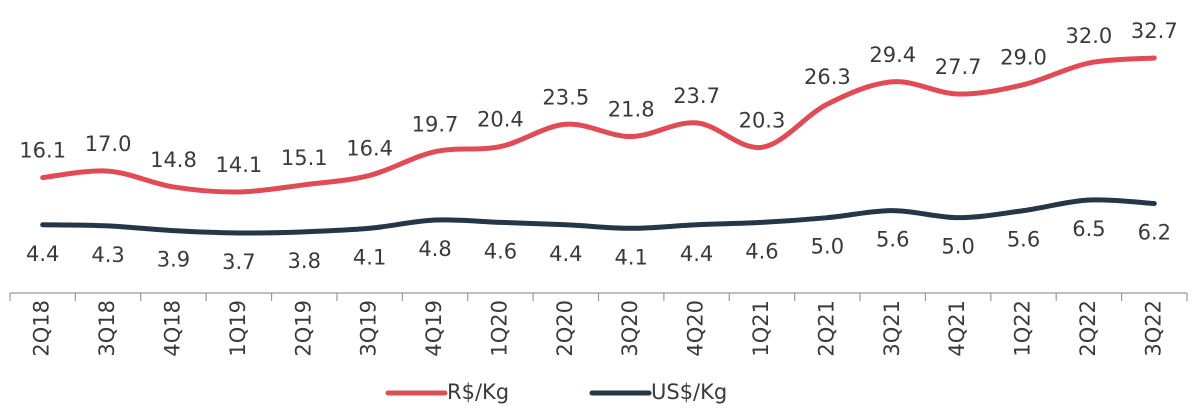 Image resolution: width=1194 pixels, height=408 pixels. Describe the element at coordinates (1154, 233) in the screenshot. I see `data-label: 6.2` at that location.